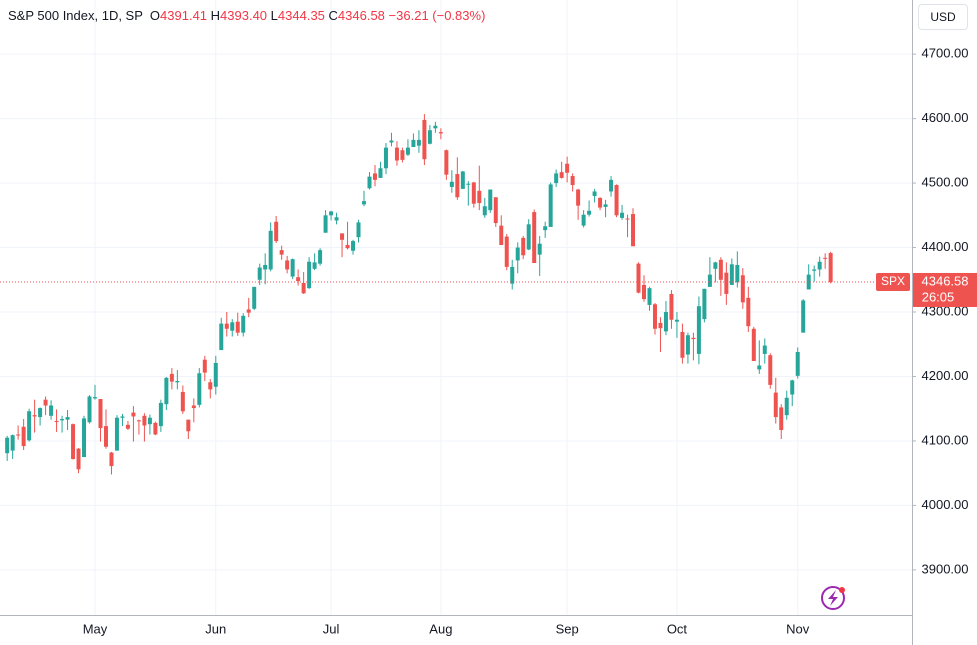 Image resolution: width=977 pixels, height=645 pixels. Describe the element at coordinates (945, 504) in the screenshot. I see `y-tick-label: 4000.00` at that location.